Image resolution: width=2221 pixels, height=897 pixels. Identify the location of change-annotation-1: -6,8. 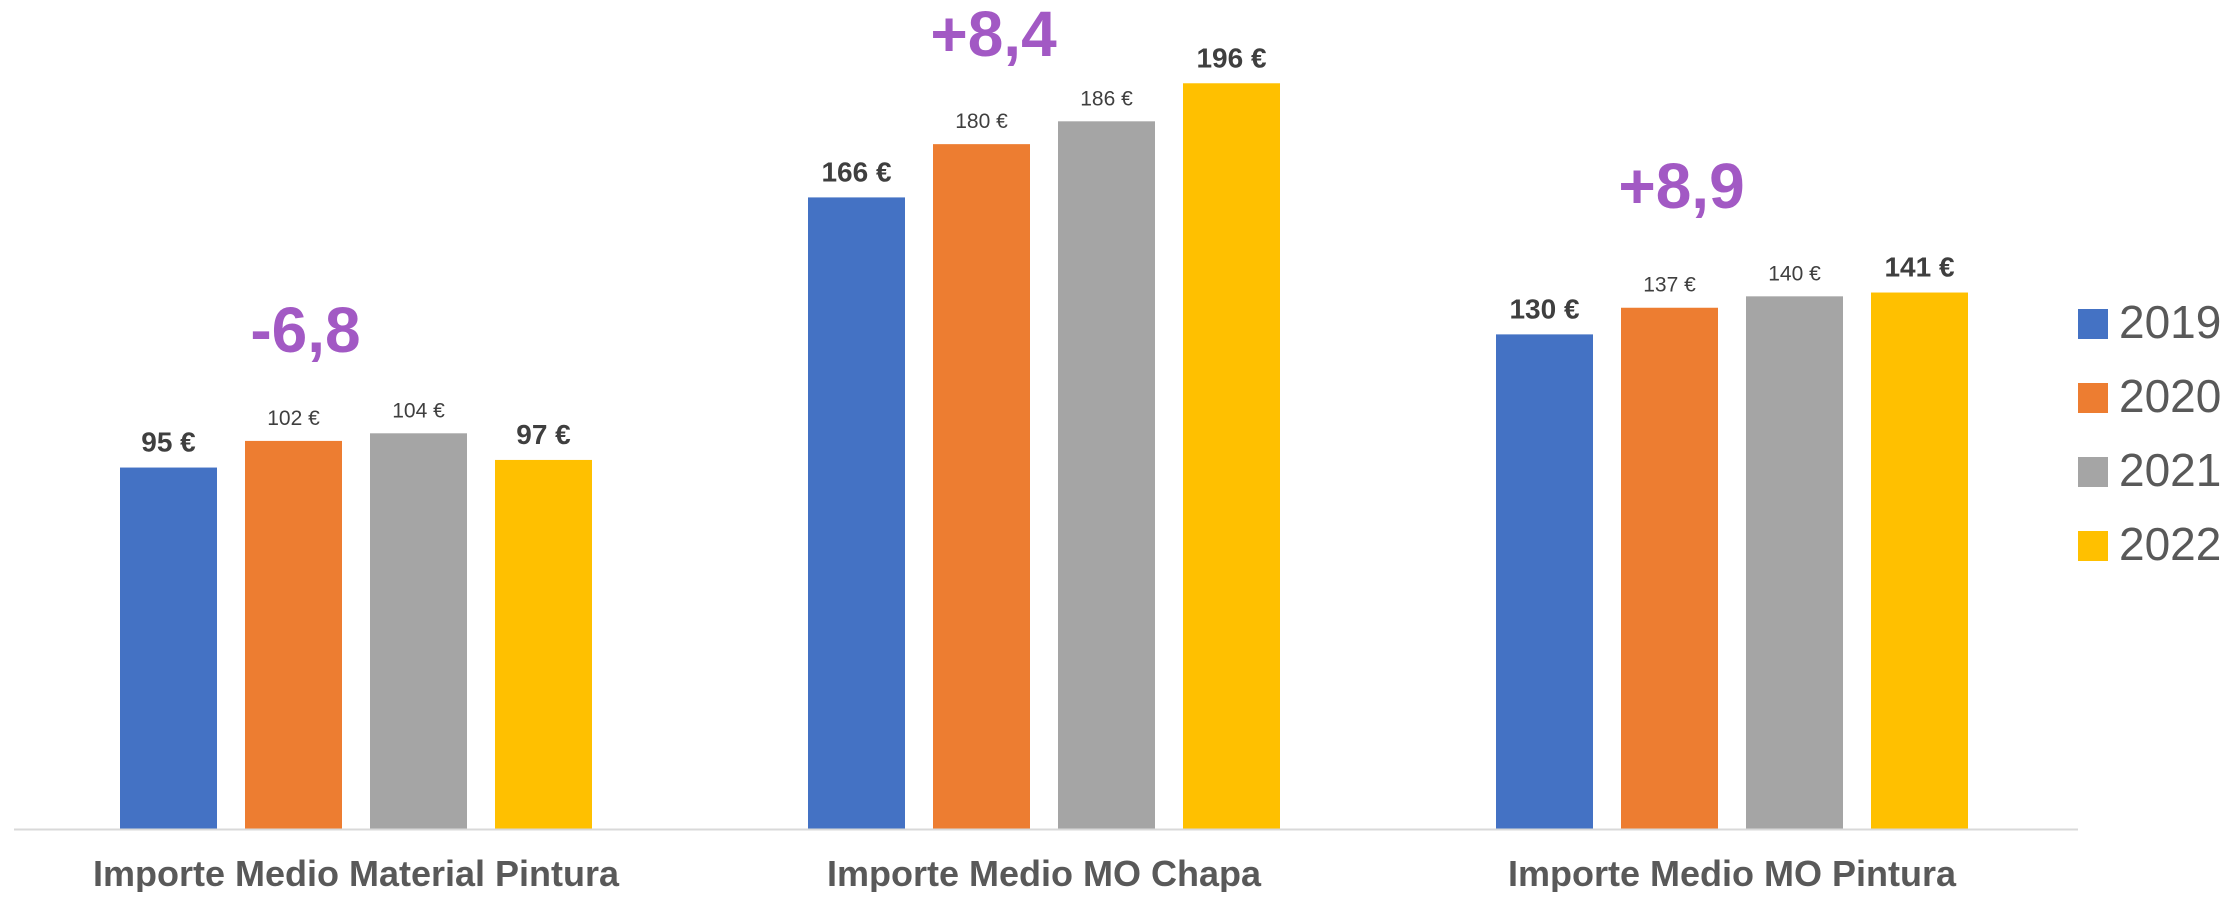
(305, 330).